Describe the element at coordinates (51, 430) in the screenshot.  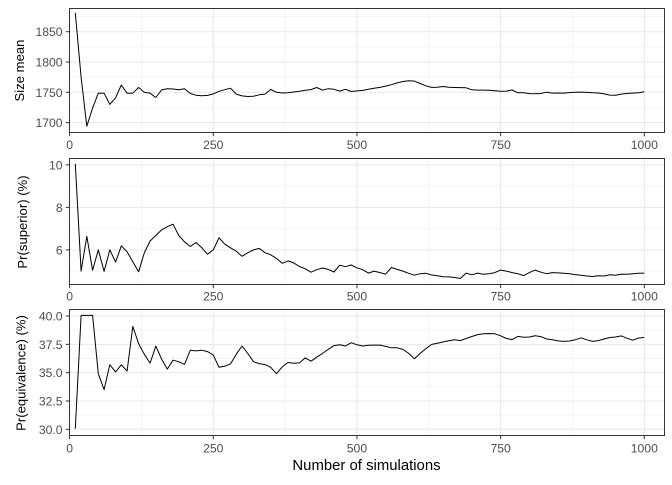
I see `svg-text: 30.0` at that location.